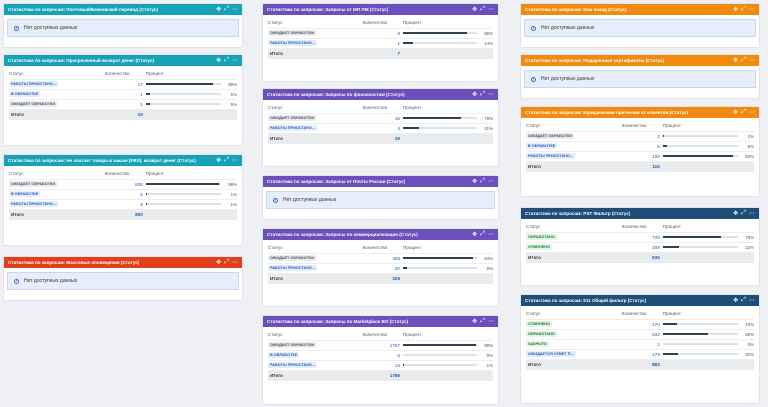  Describe the element at coordinates (382, 364) in the screenshot. I see `count-value: 14` at that location.